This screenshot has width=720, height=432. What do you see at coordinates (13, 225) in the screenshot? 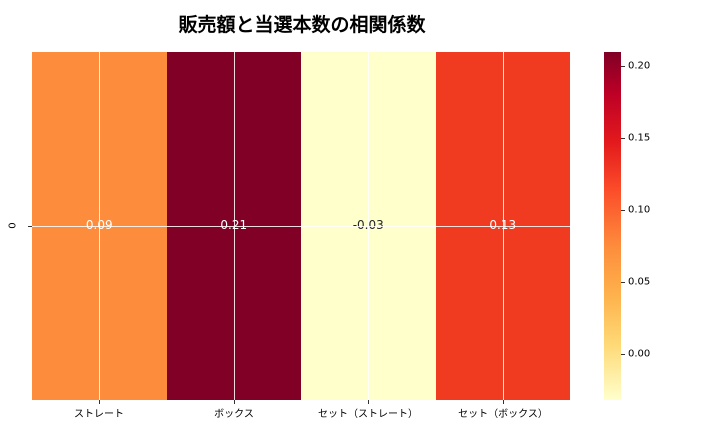
I see `y-tick-label: 0` at bounding box center [13, 225].